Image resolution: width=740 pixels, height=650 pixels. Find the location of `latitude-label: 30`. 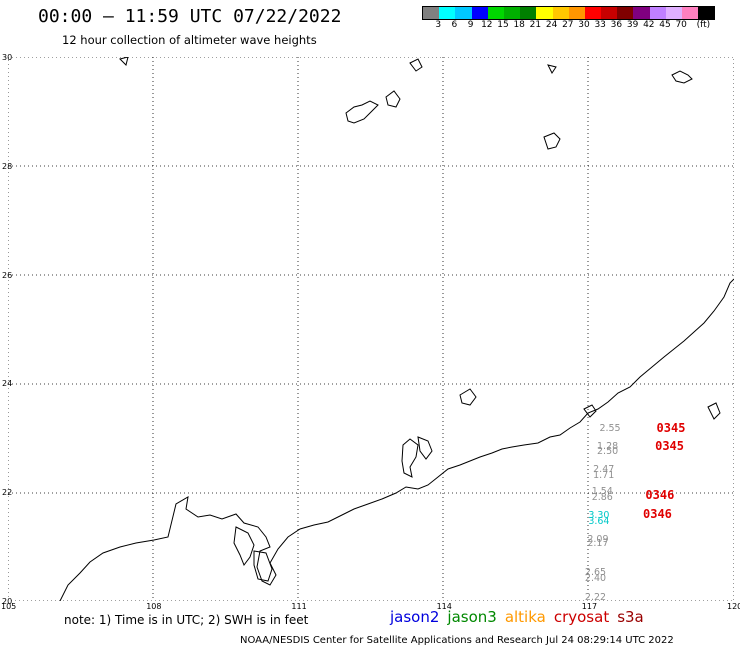

latitude-label: 30 is located at coordinates (7, 57).